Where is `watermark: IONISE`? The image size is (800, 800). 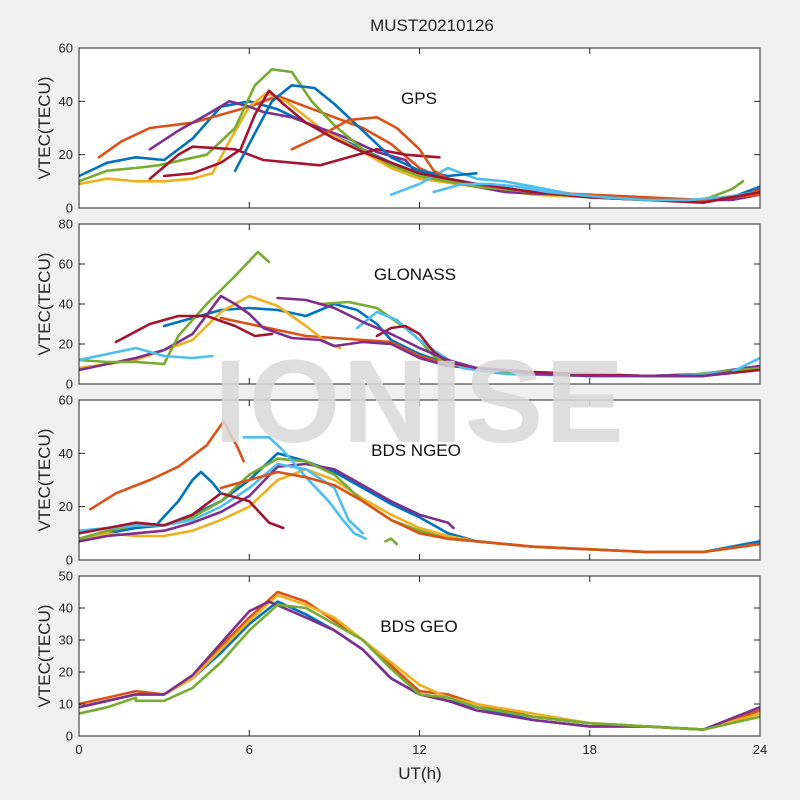
watermark: IONISE is located at coordinates (420, 402).